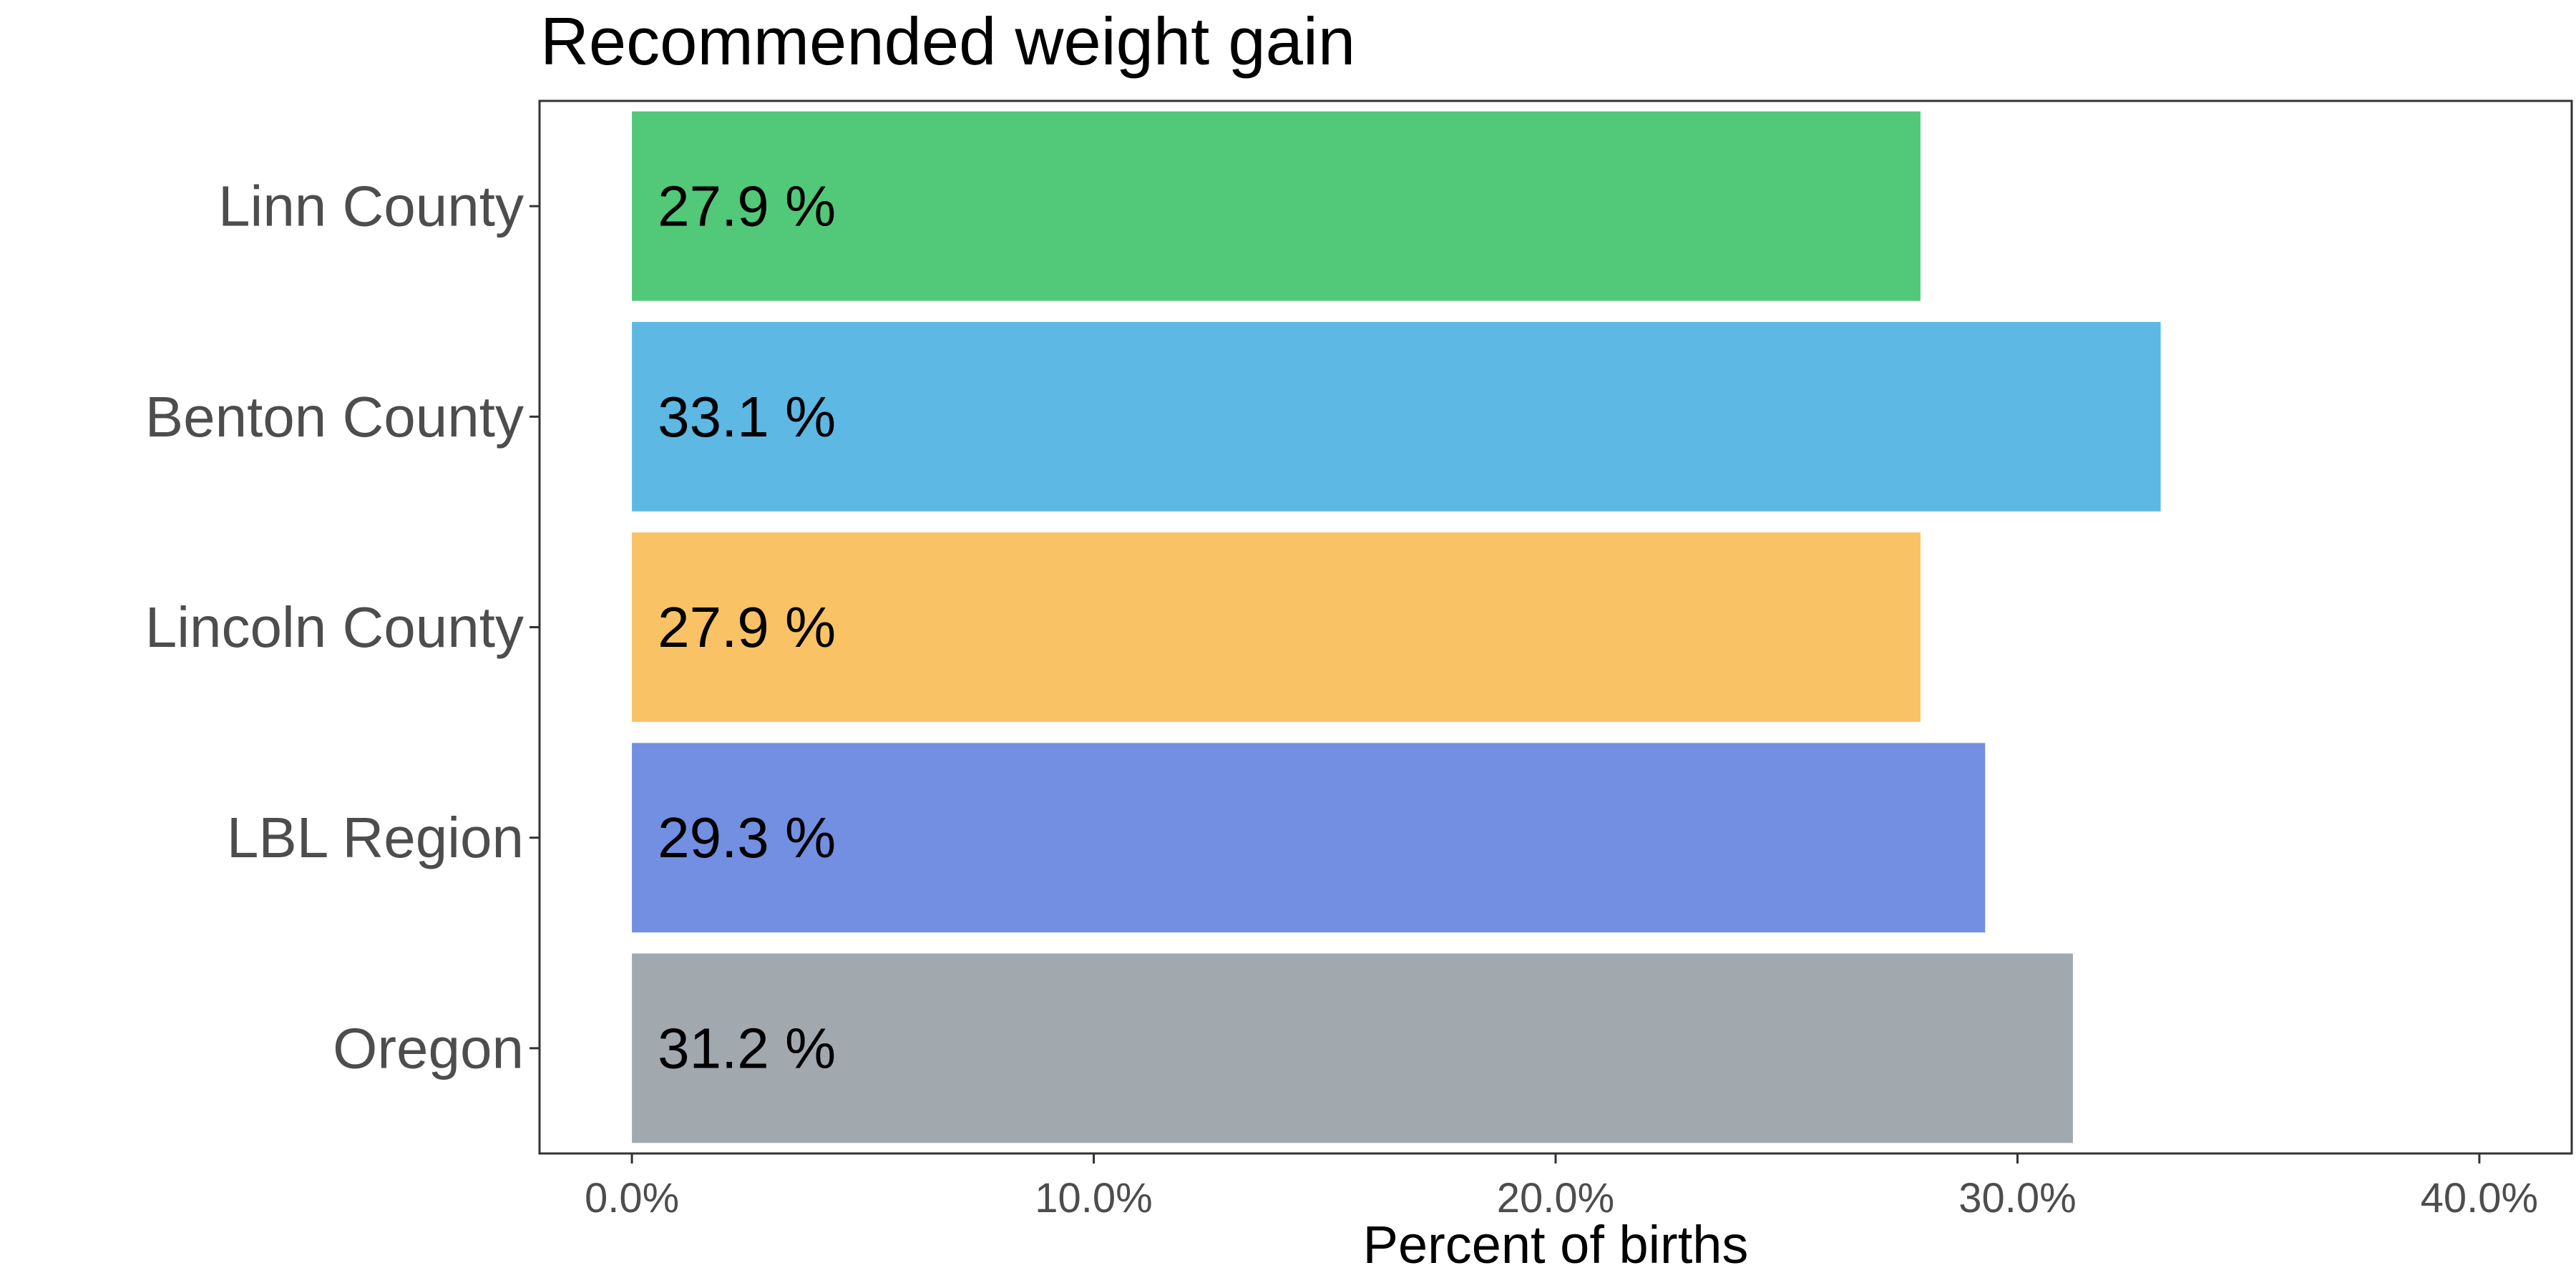 The width and height of the screenshot is (2576, 1288). What do you see at coordinates (1396, 416) in the screenshot?
I see `bar-benton-county` at bounding box center [1396, 416].